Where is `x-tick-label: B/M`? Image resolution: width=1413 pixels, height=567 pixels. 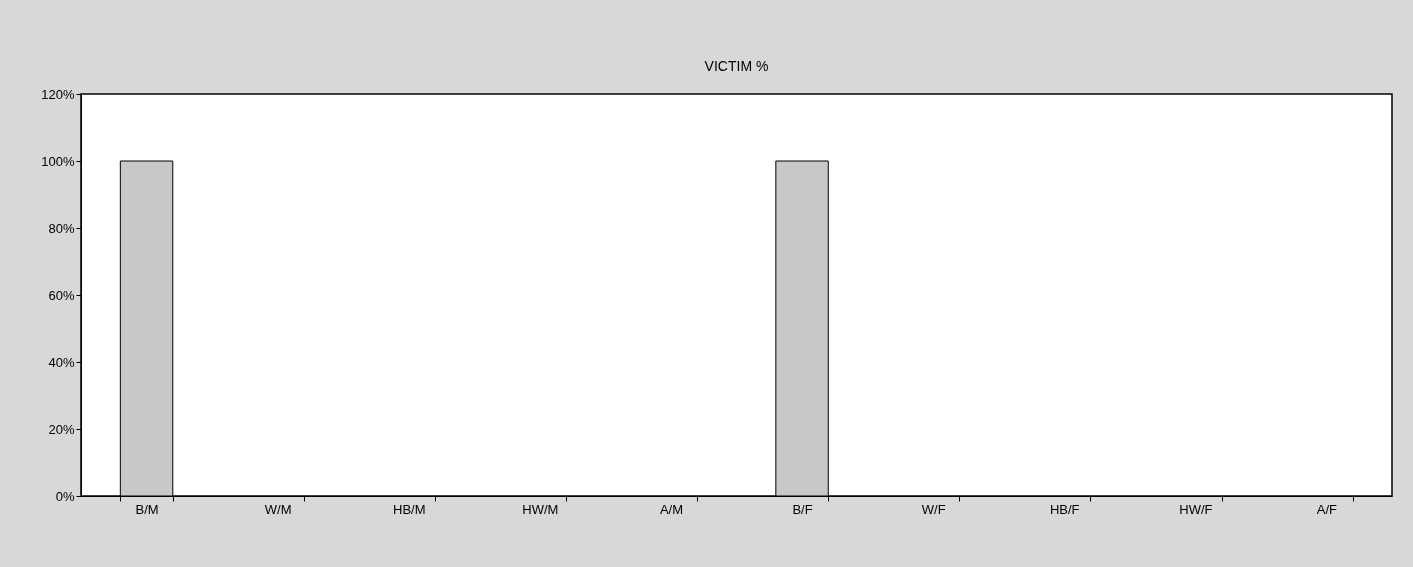
x-tick-label: B/M is located at coordinates (147, 509).